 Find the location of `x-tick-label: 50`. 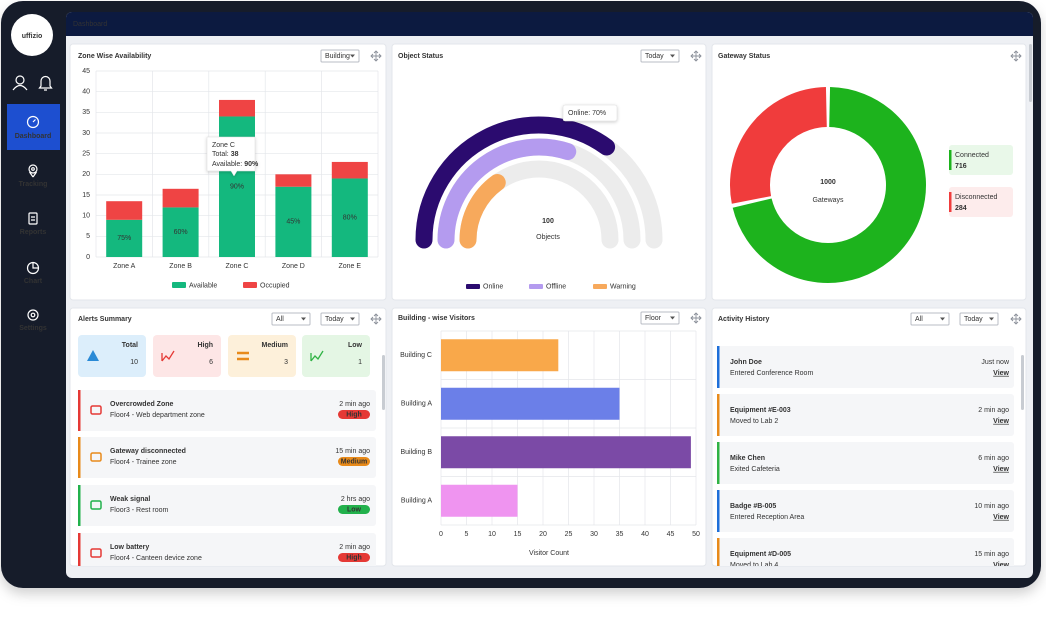

x-tick-label: 50 is located at coordinates (696, 534).